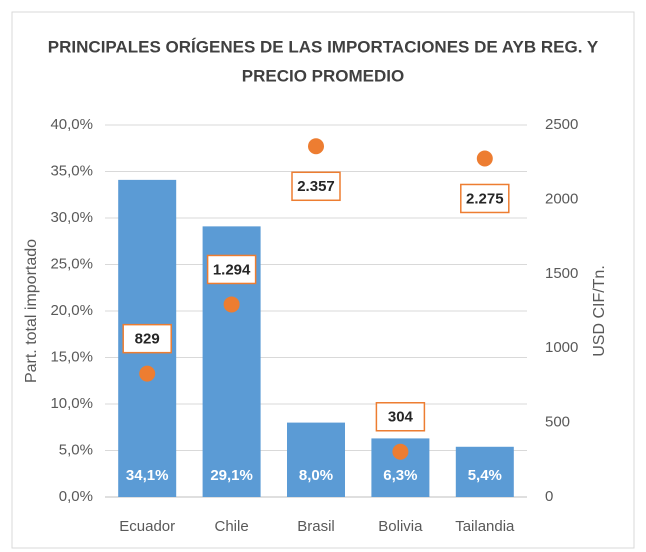  Describe the element at coordinates (561, 347) in the screenshot. I see `y2-tick-label: 1000` at that location.